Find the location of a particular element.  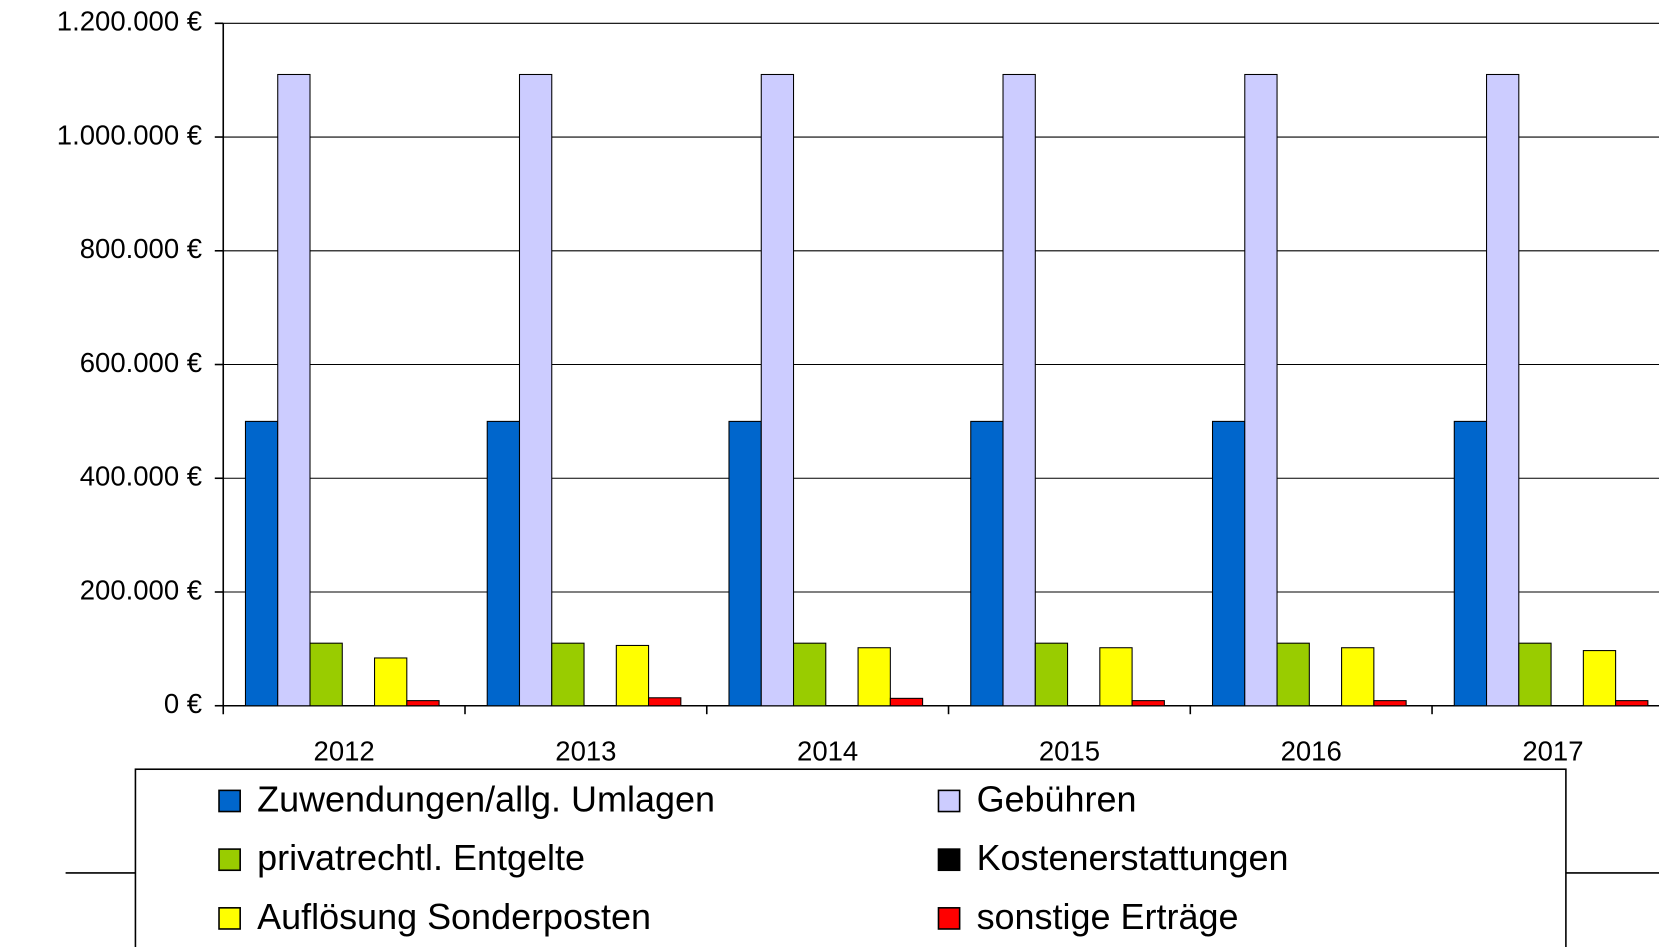

y-tick-label: 800.000 € is located at coordinates (141, 248).